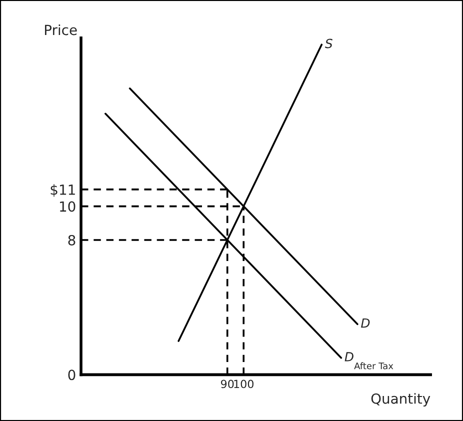  What do you see at coordinates (400, 400) in the screenshot?
I see `x-axis-title: Quantity` at bounding box center [400, 400].